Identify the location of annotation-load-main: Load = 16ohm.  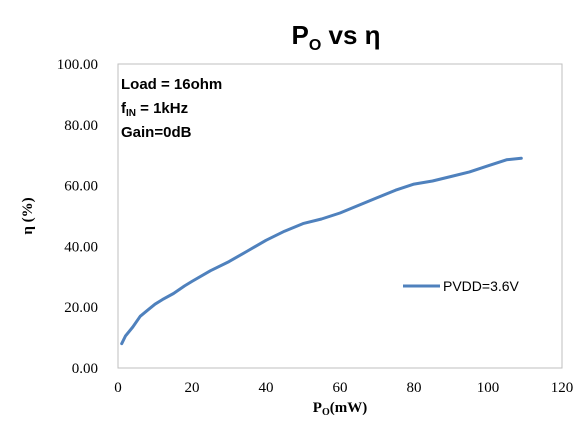
(171, 84).